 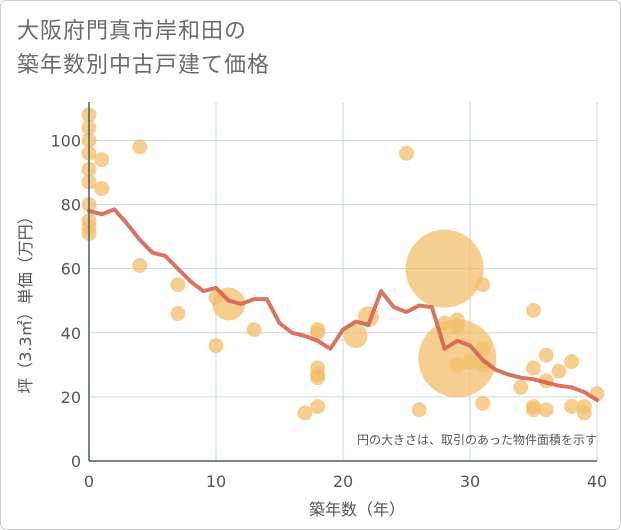 I want to click on x-tick-label: 10, so click(x=216, y=481).